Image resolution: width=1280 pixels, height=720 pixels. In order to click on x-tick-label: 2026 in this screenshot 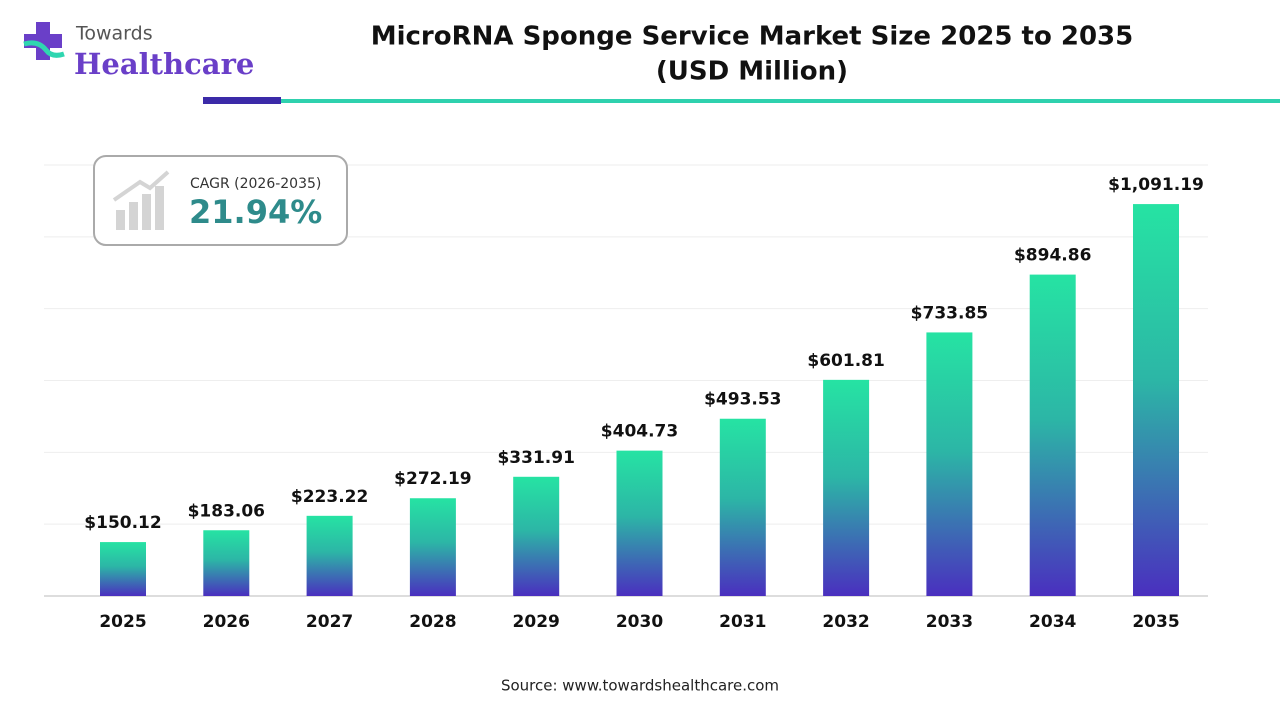, I will do `click(226, 622)`.